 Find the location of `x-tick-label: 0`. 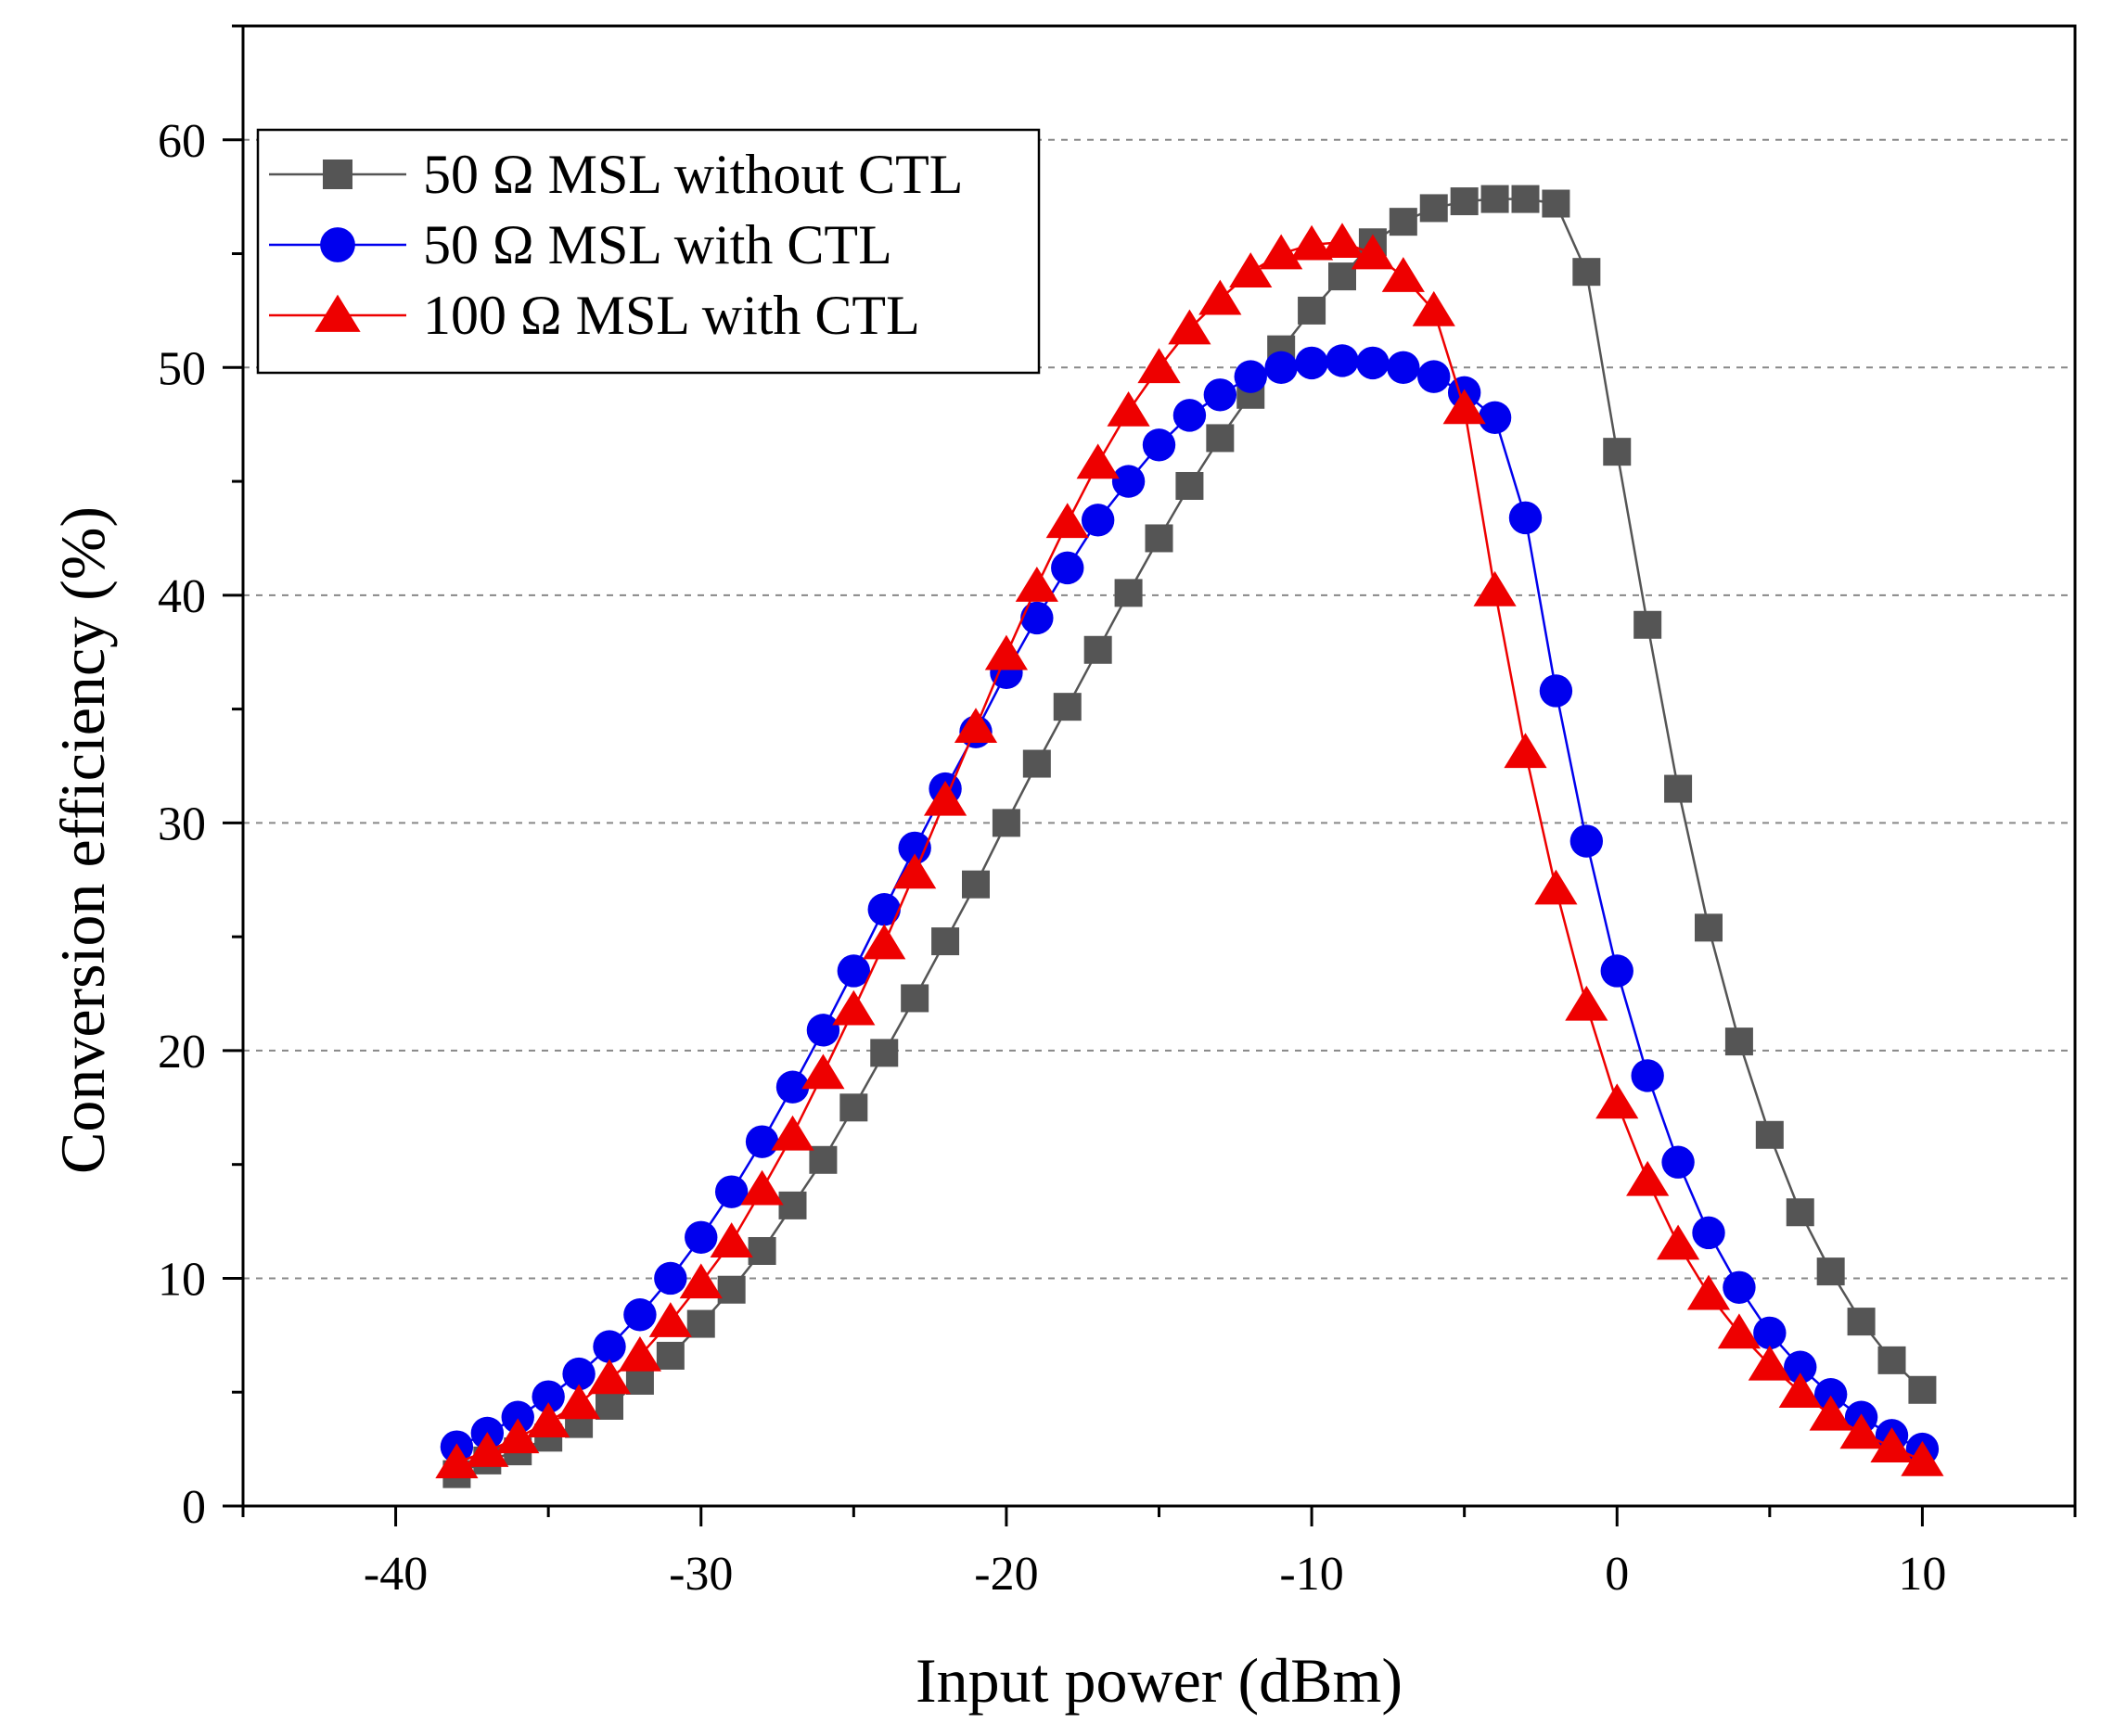

x-tick-label: 0 is located at coordinates (1617, 1574).